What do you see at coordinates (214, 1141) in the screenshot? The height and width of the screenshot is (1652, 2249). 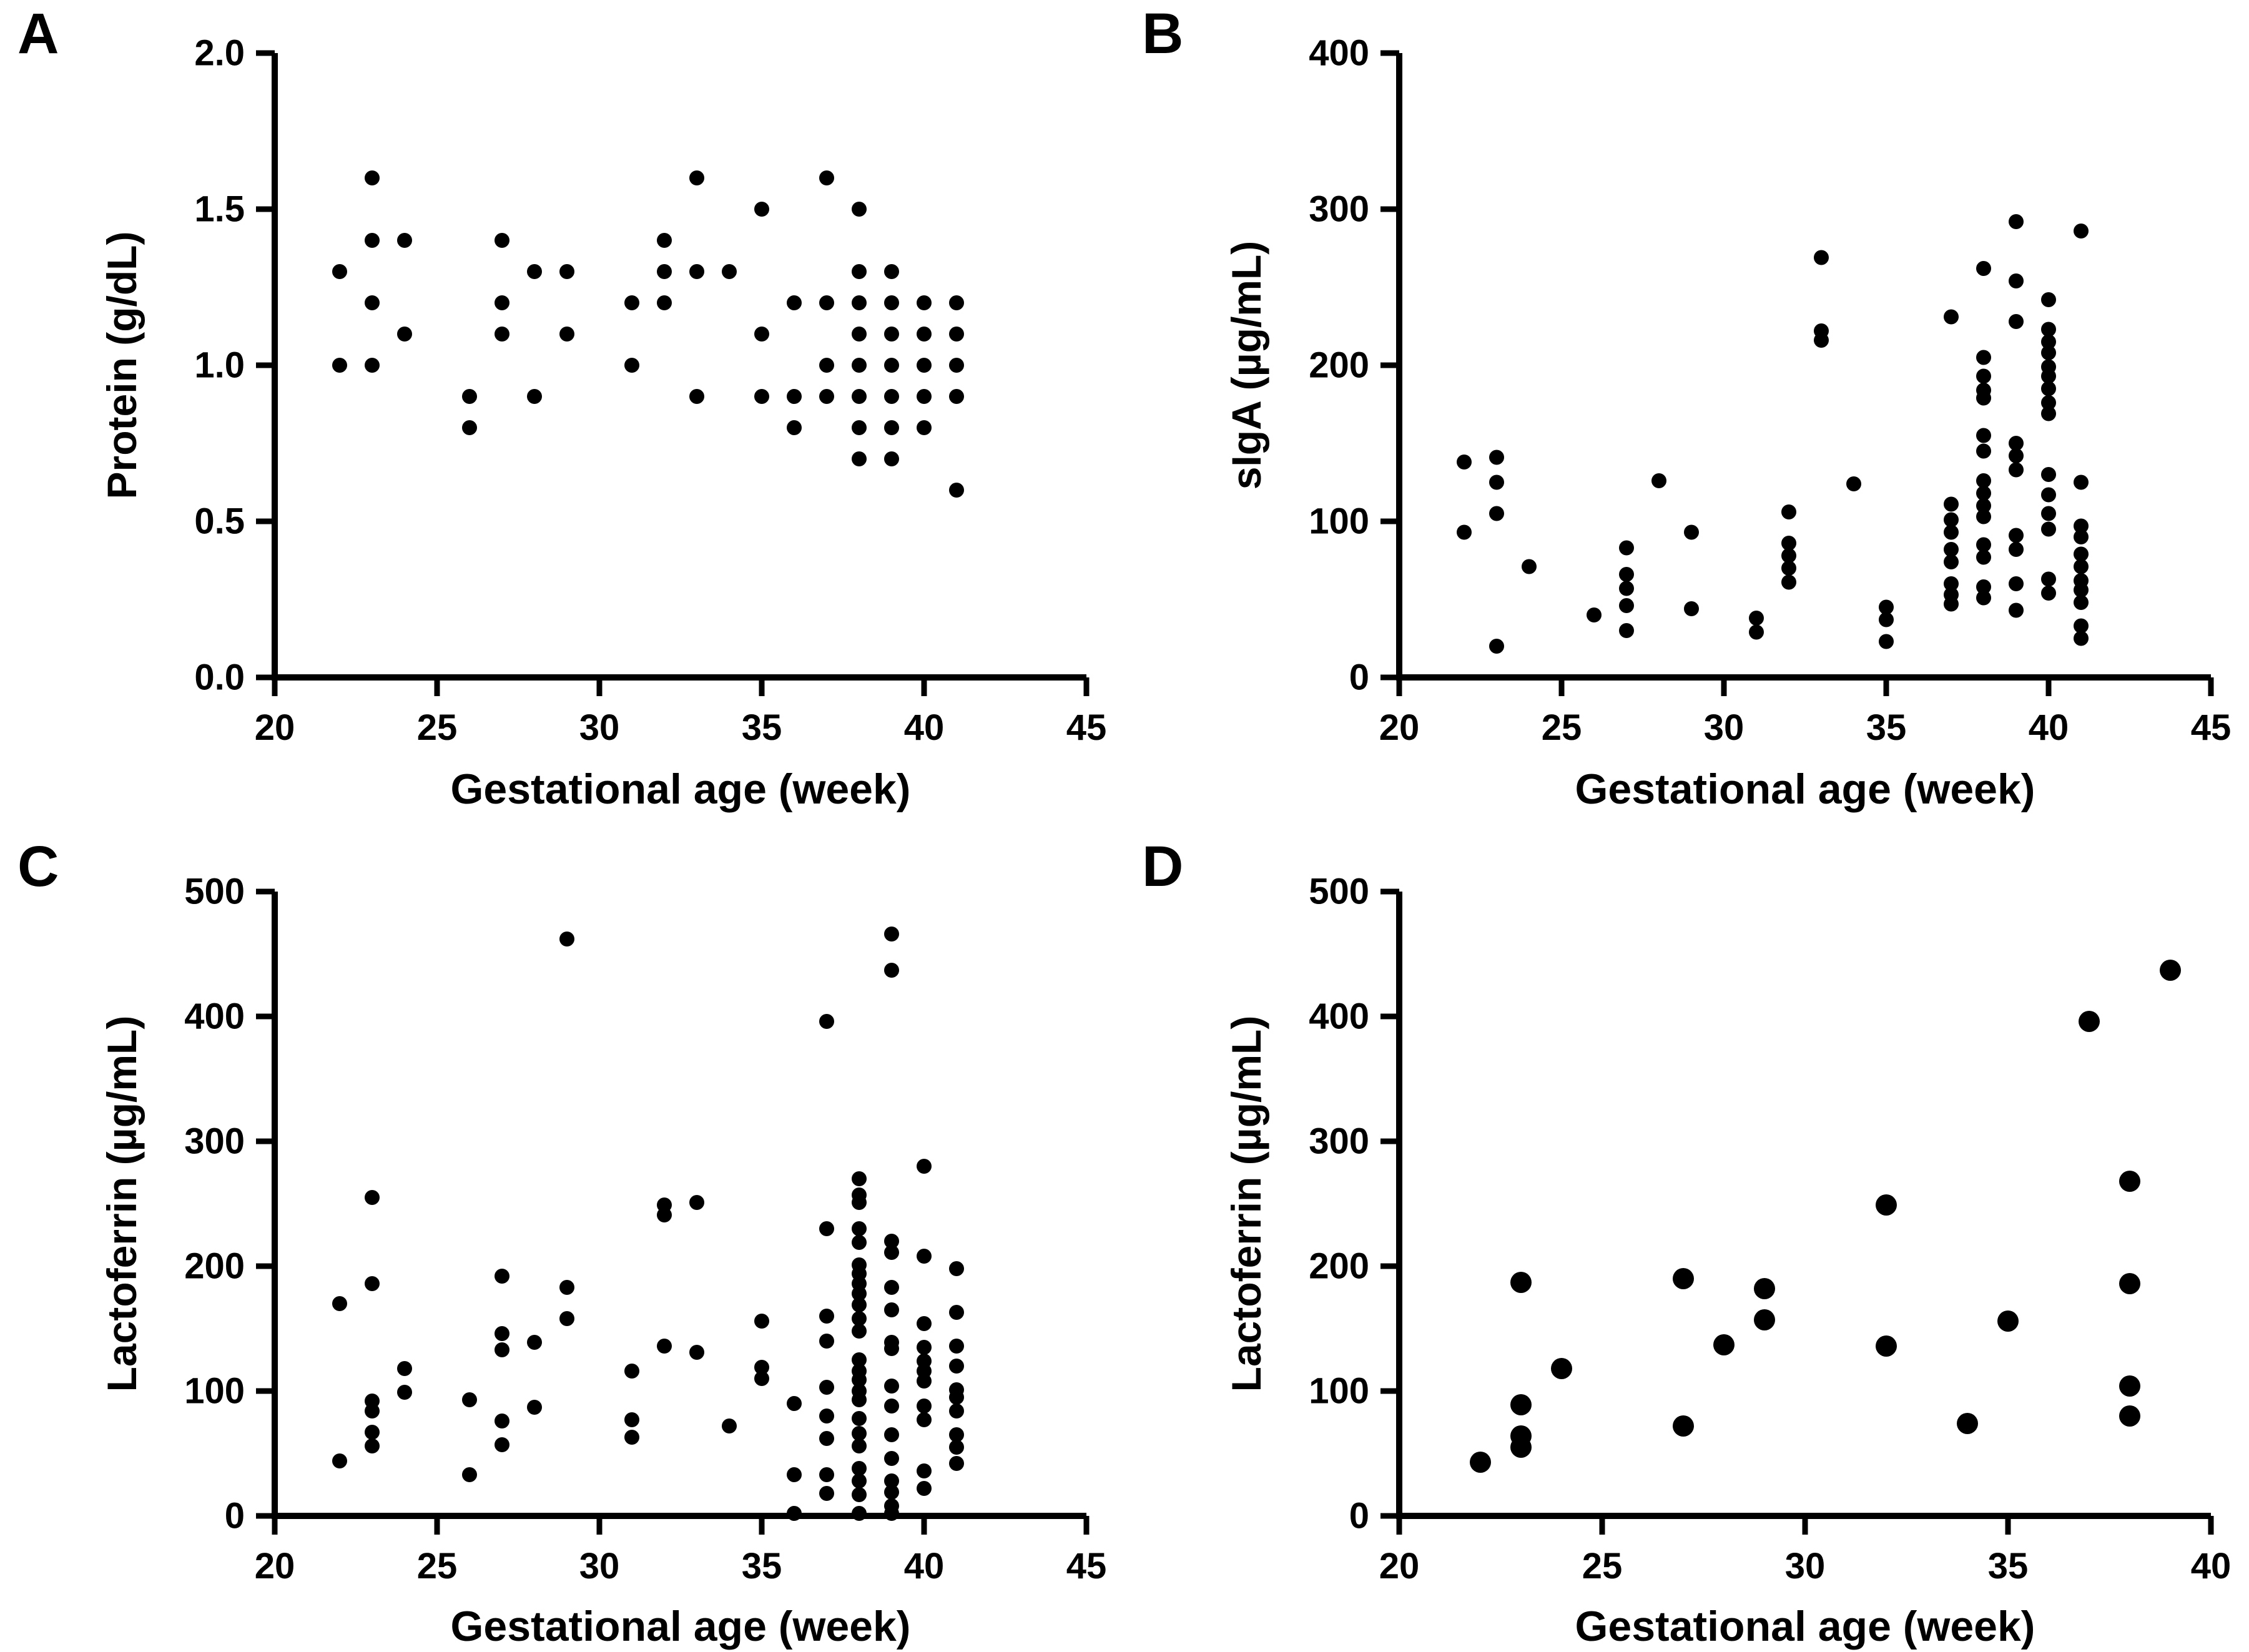 I see `y-tick-label: 300` at bounding box center [214, 1141].